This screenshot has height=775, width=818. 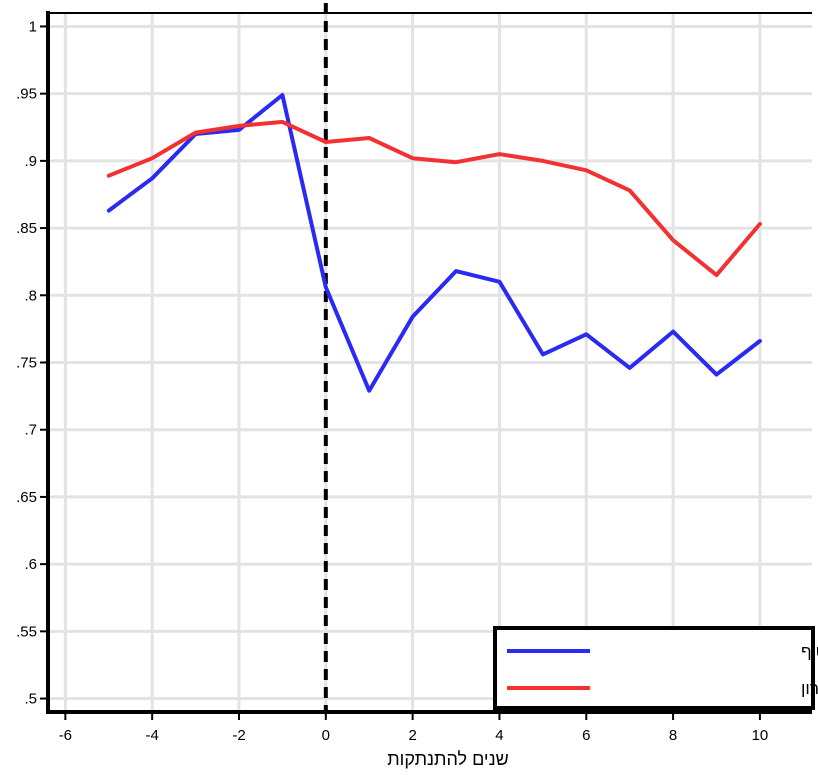 I want to click on legend-label: מפוני גוש קטיף, so click(x=809, y=651).